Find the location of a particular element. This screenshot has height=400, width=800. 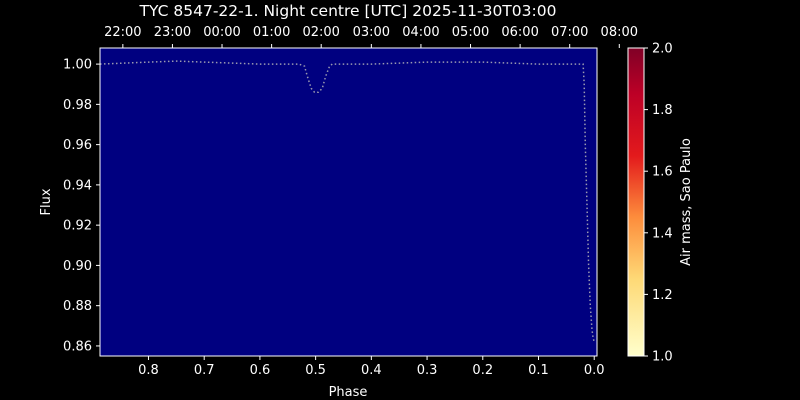

x-tick-label: 0.4 is located at coordinates (371, 370).